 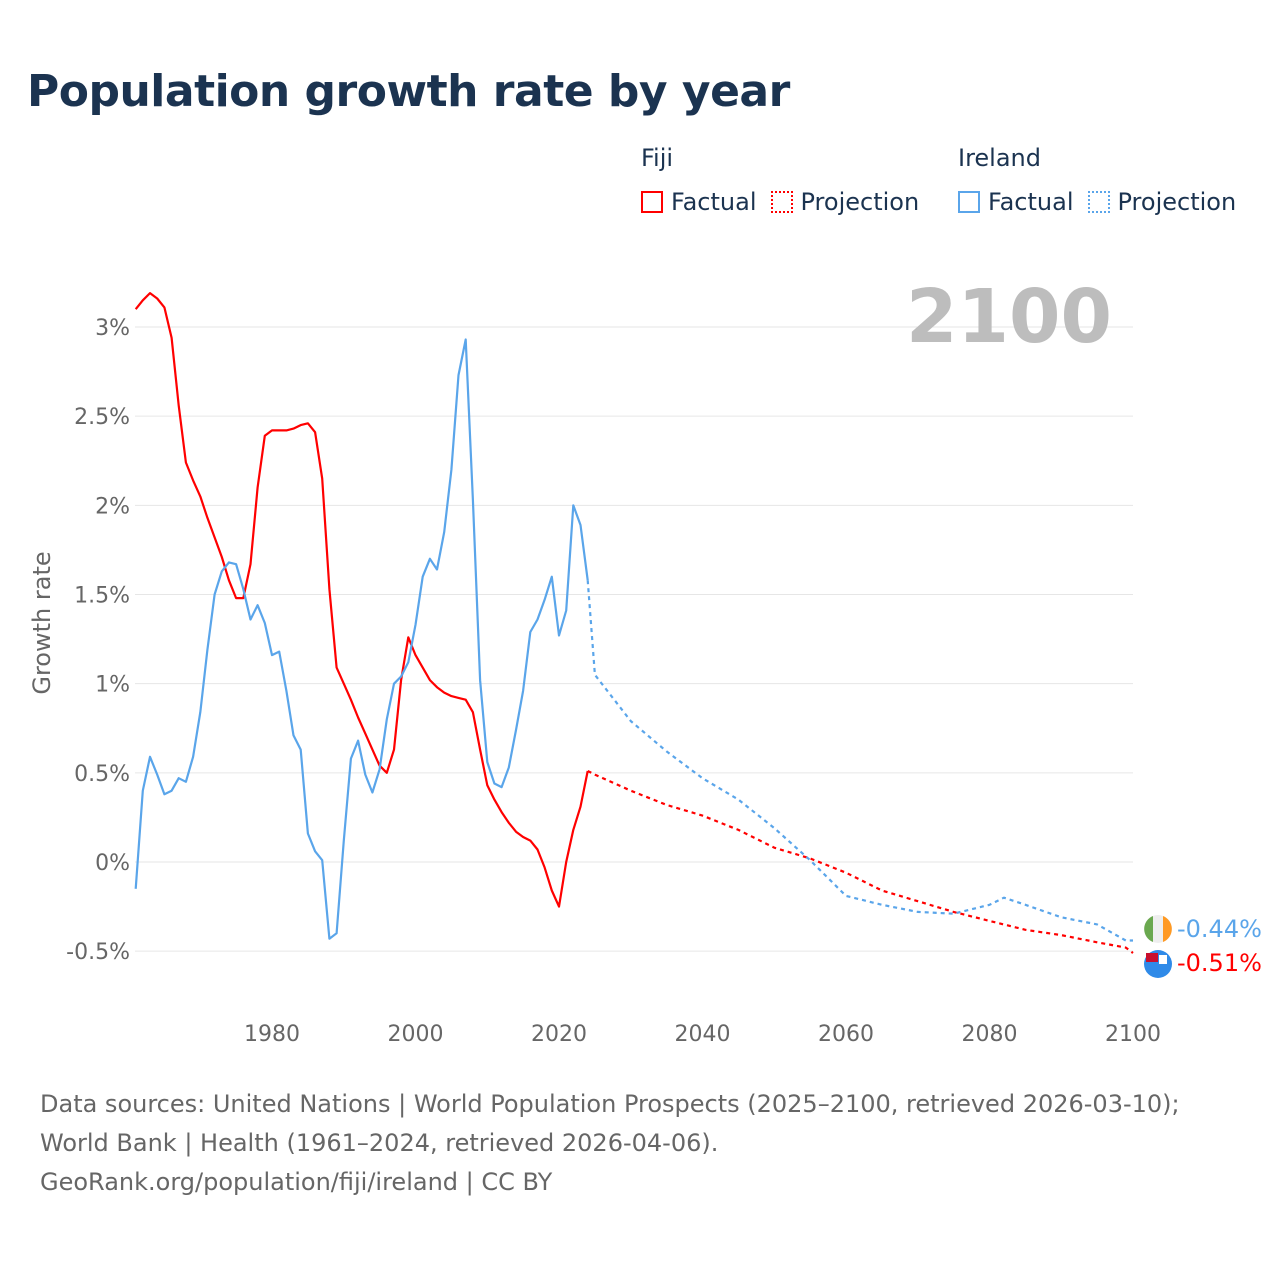 I want to click on y-tick-label: -0.5%, so click(x=98, y=952).